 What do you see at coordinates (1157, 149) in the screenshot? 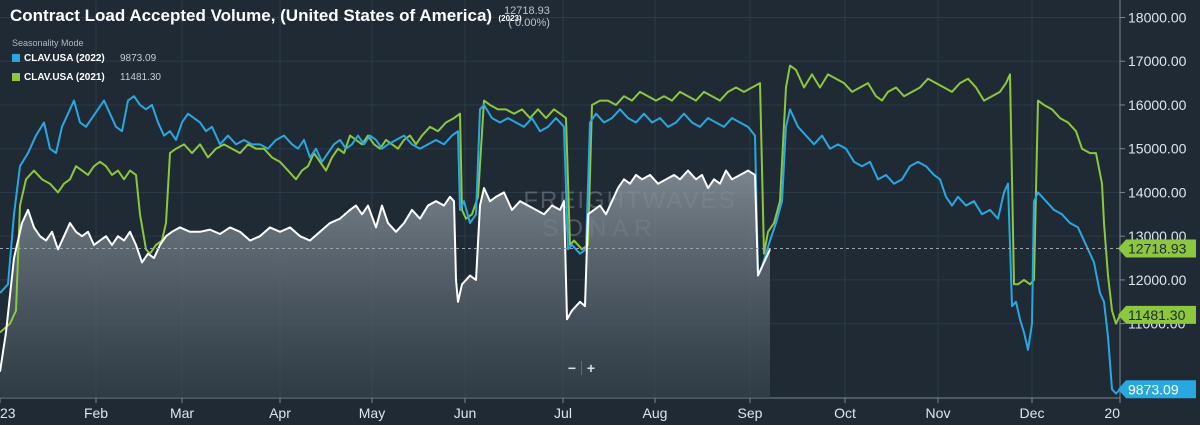
I see `y-tick-label-4: 15000.00` at bounding box center [1157, 149].